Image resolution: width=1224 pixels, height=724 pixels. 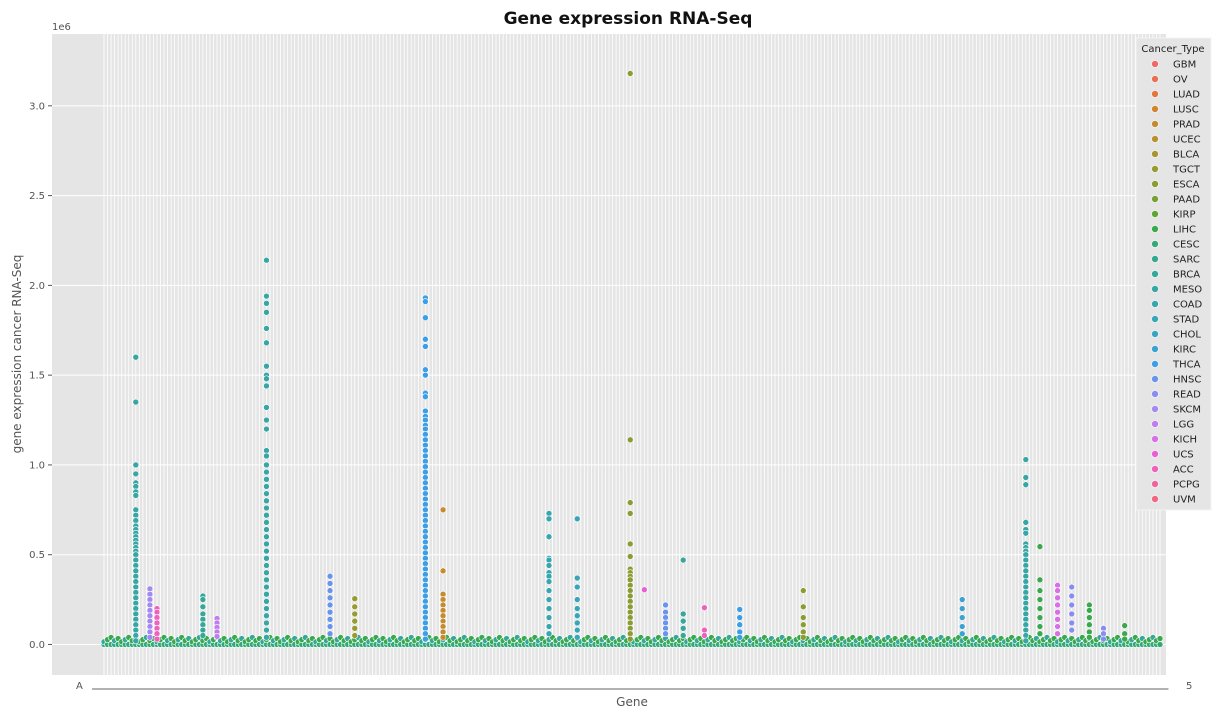 What do you see at coordinates (1172, 49) in the screenshot?
I see `legend-title: Cancer_Type` at bounding box center [1172, 49].